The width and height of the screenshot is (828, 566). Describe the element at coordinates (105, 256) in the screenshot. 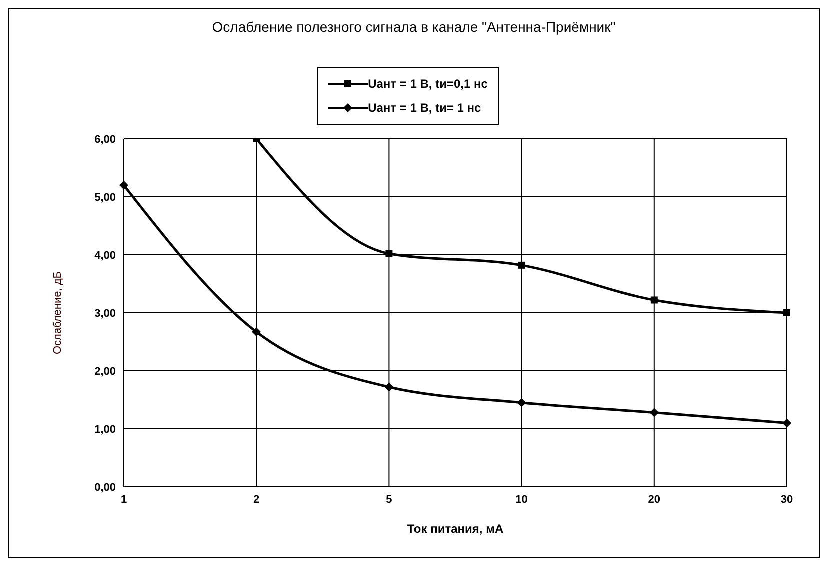

I see `y-tick-label: 4,00` at that location.